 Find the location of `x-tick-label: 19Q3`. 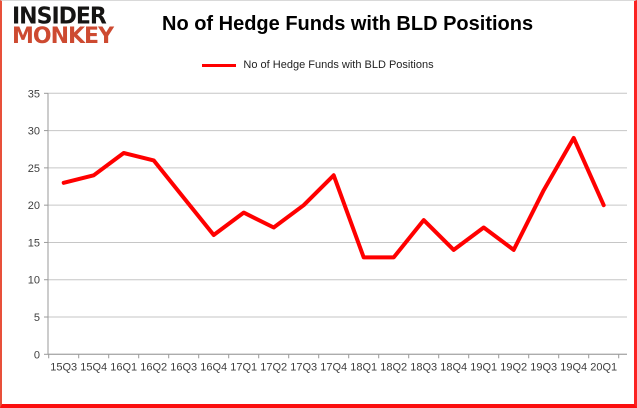

x-tick-label: 19Q3 is located at coordinates (543, 367).